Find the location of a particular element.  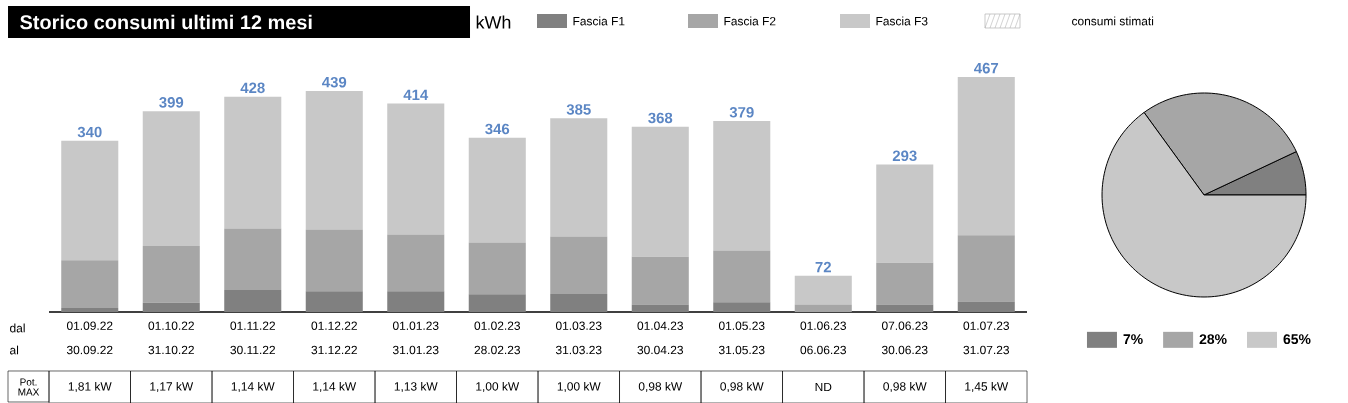

x-tick-label: 01.09.22 is located at coordinates (89, 325).